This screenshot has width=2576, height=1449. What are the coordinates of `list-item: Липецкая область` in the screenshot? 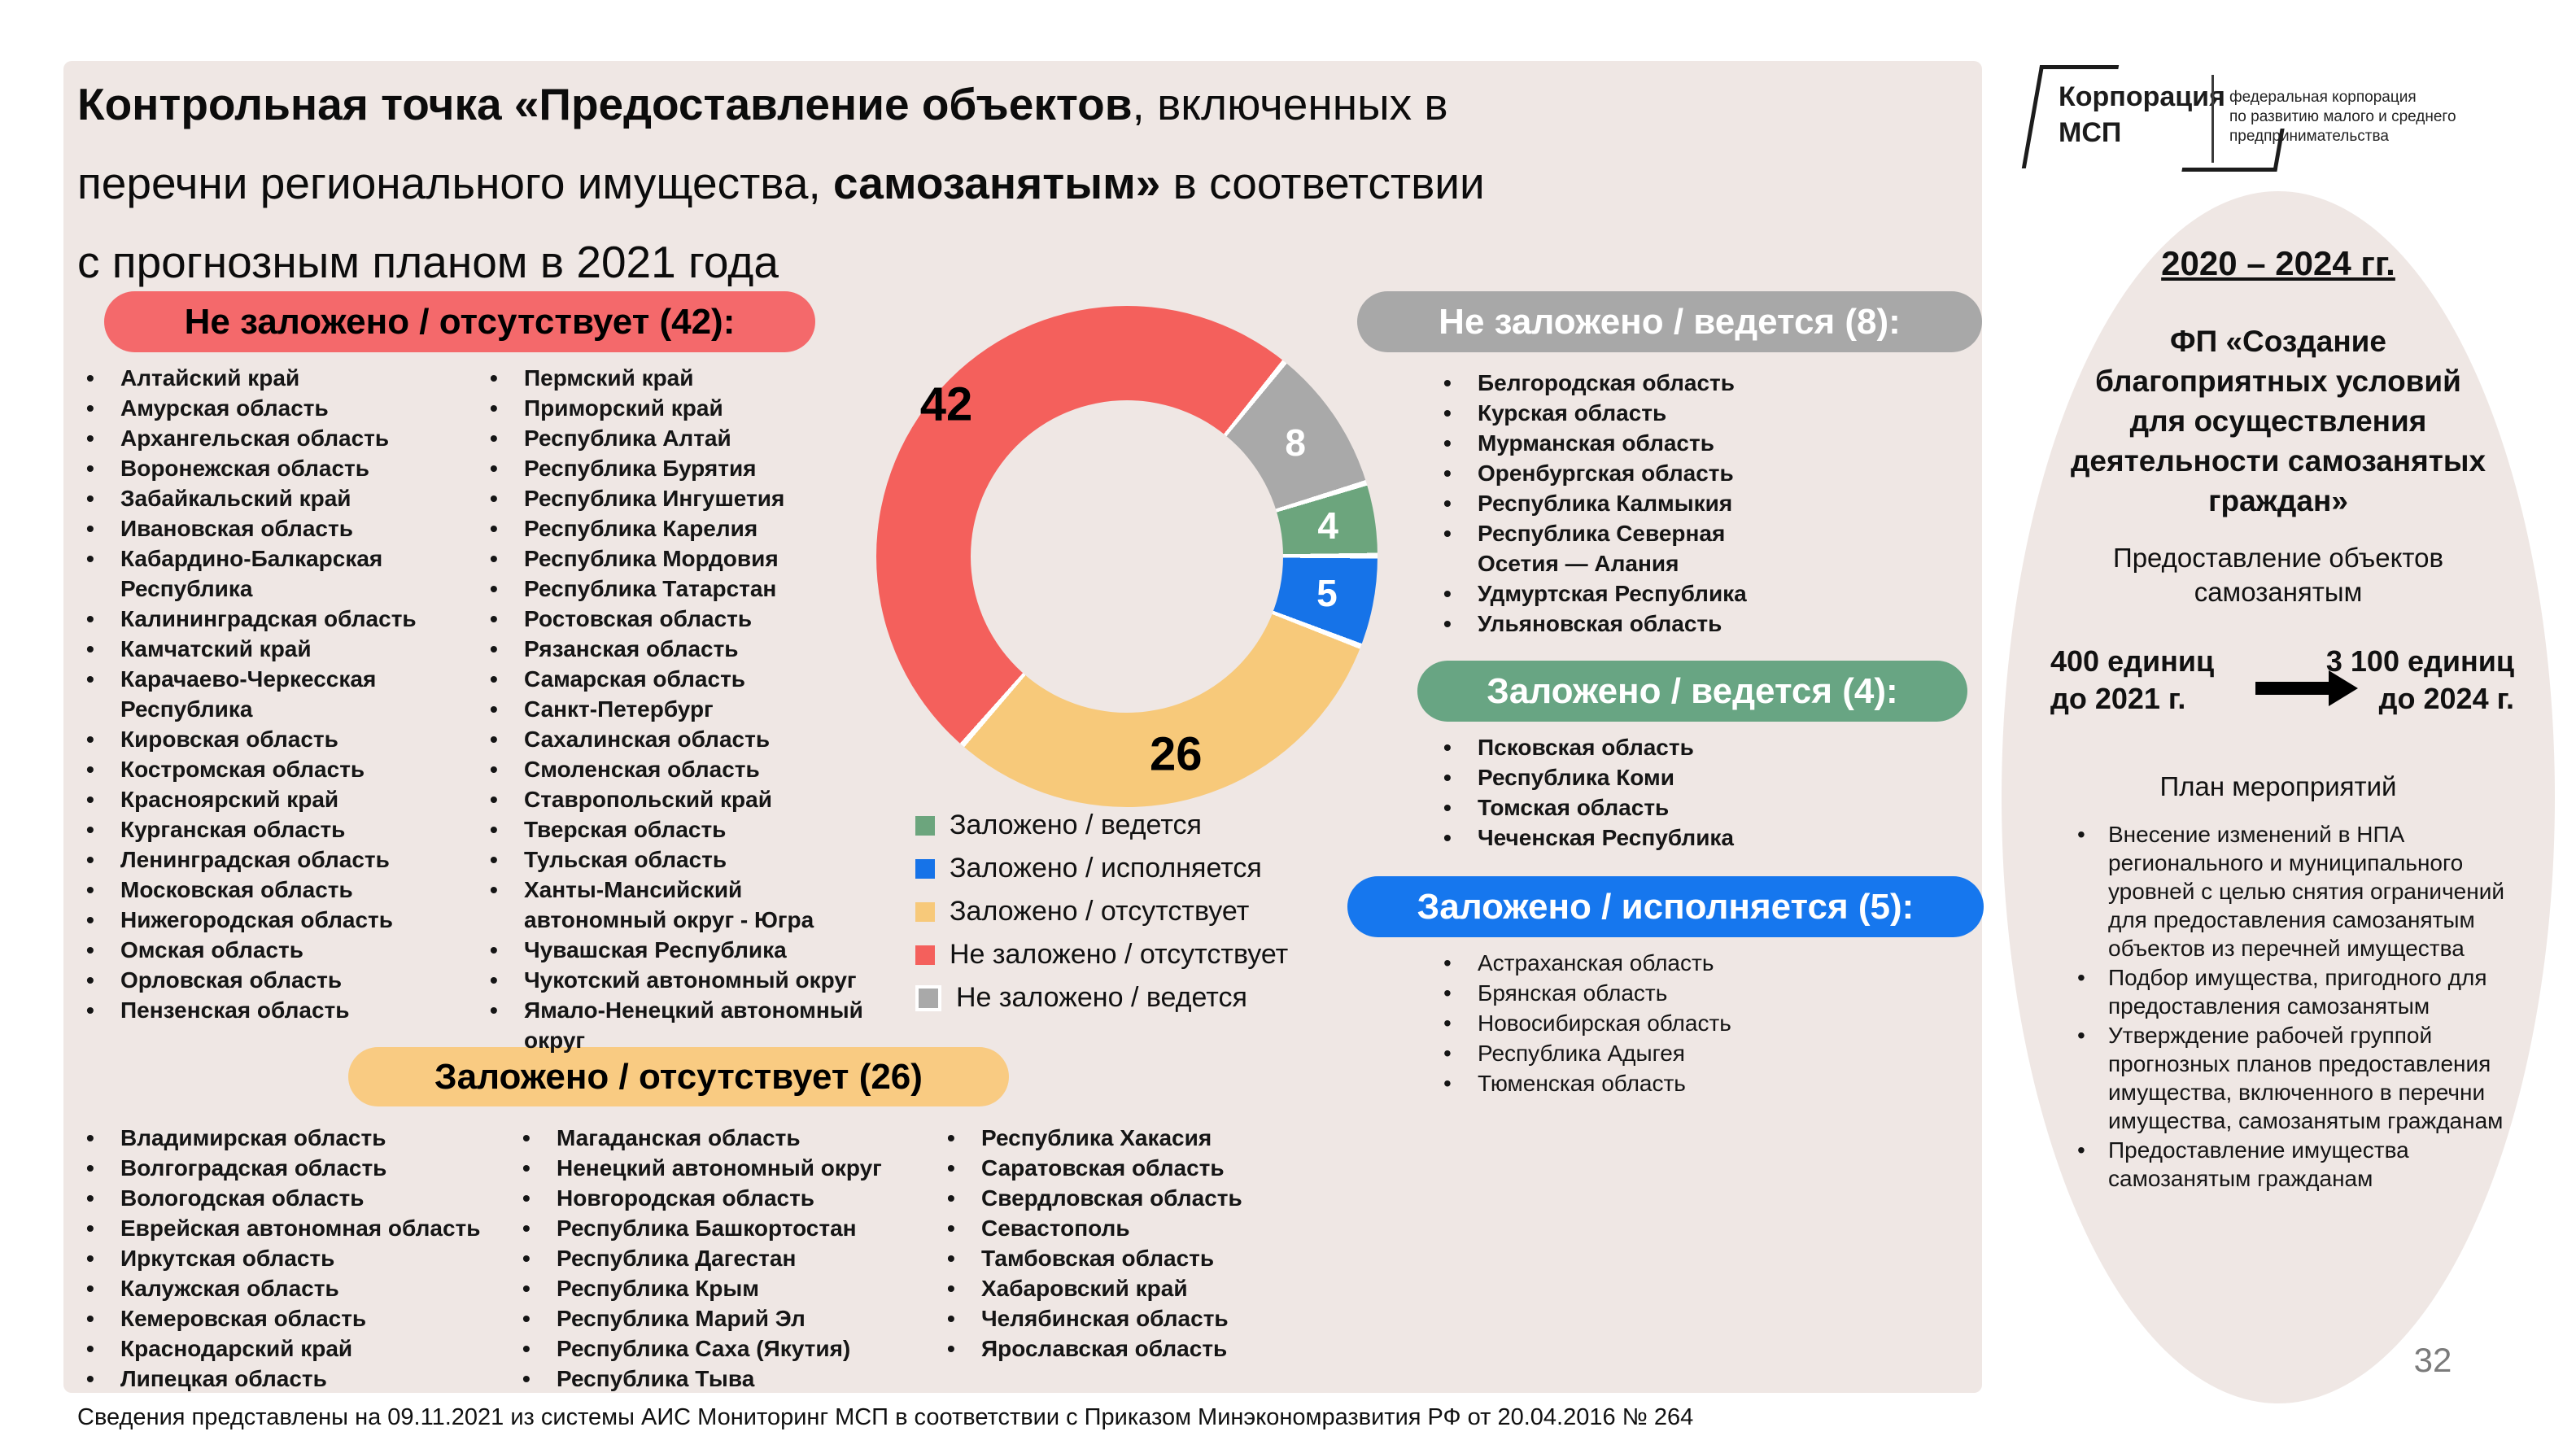 It's located at (311, 1379).